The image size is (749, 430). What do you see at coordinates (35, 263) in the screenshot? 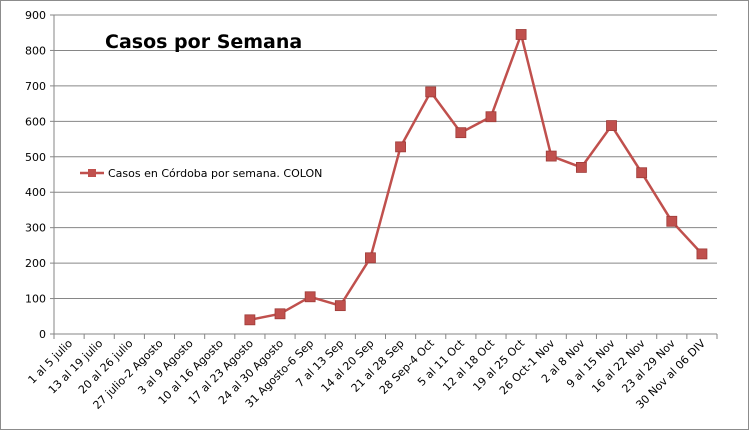
I see `y-tick-label: 200` at bounding box center [35, 263].